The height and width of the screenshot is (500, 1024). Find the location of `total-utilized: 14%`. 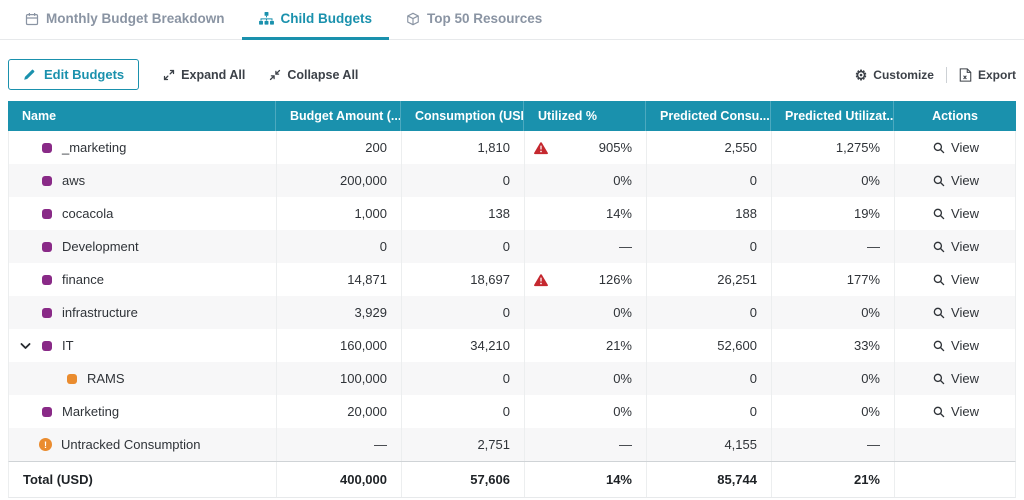

total-utilized: 14% is located at coordinates (585, 479).